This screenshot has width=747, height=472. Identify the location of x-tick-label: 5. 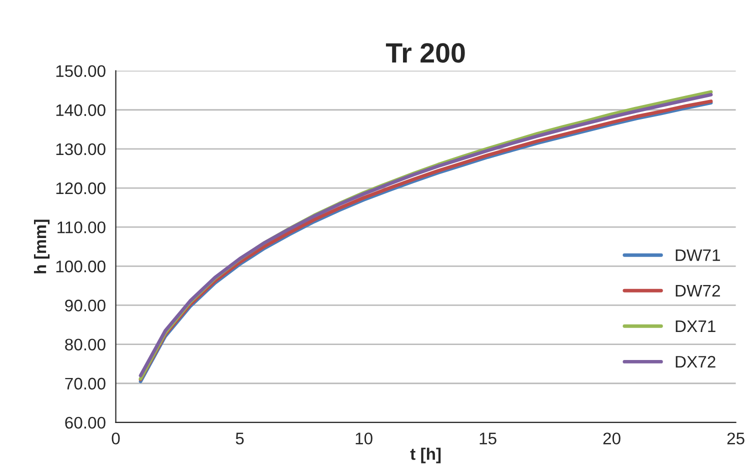
(240, 438).